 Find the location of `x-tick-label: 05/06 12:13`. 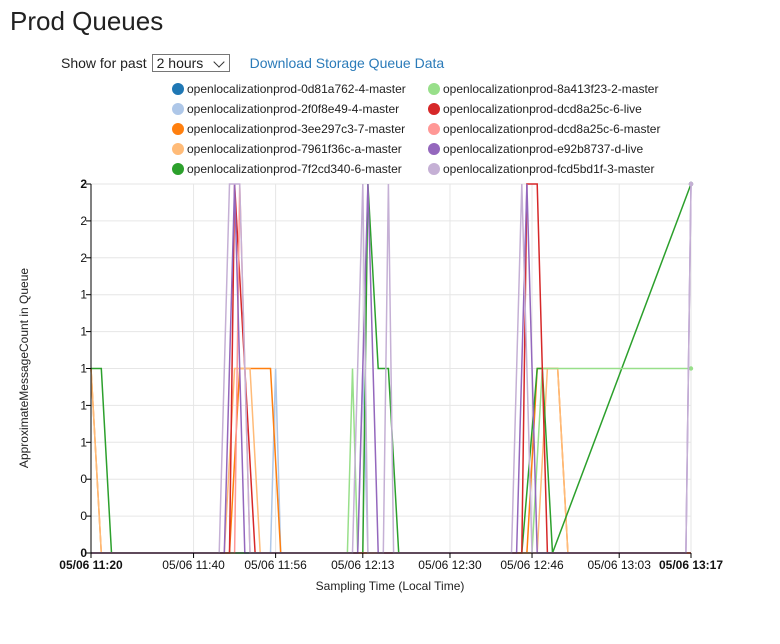

x-tick-label: 05/06 12:13 is located at coordinates (363, 565).